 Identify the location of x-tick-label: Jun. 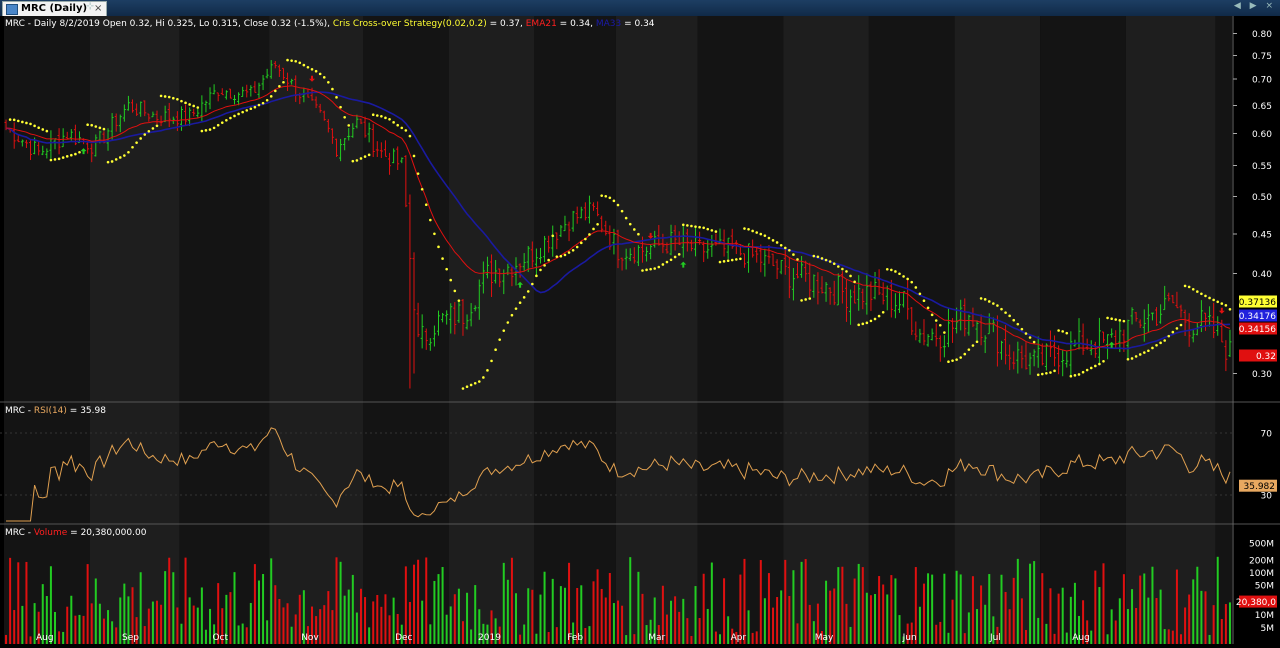
(909, 638).